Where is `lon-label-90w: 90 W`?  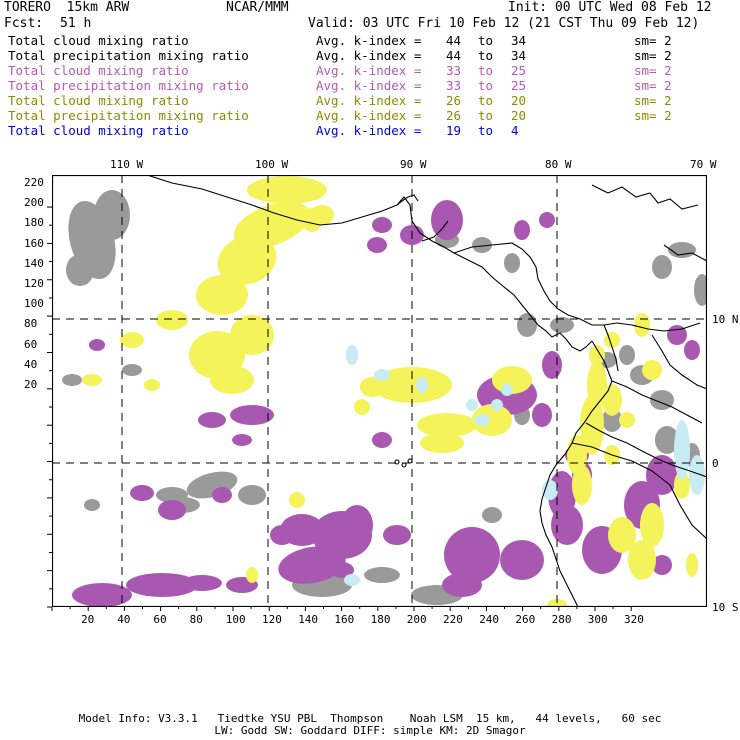 lon-label-90w: 90 W is located at coordinates (413, 164).